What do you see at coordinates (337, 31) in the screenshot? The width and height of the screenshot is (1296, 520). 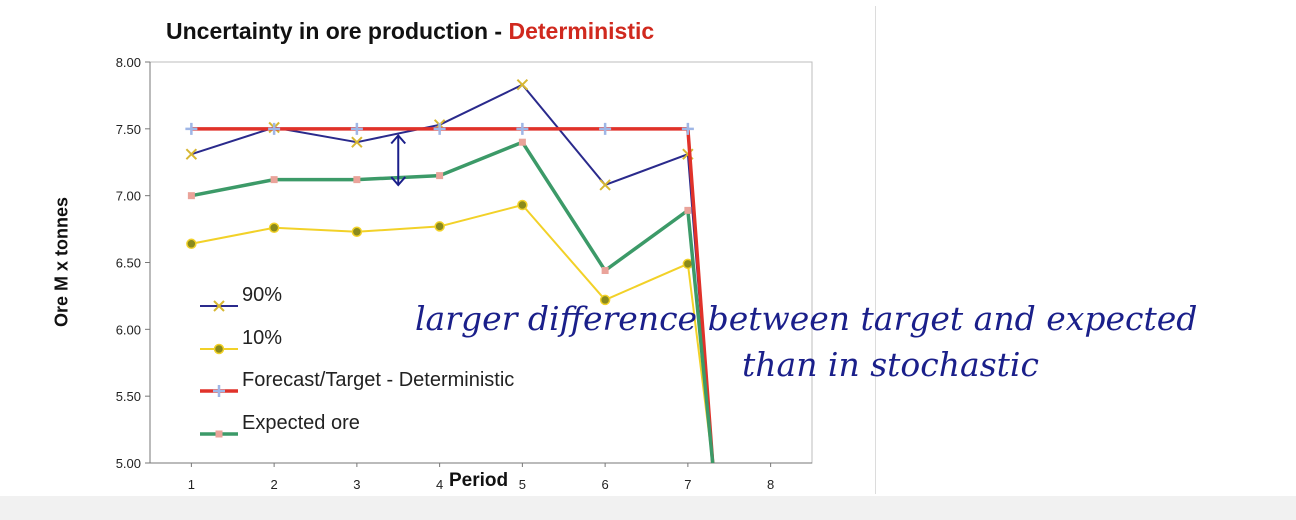 I see `chart-title-text: Uncertainty in ore production -` at bounding box center [337, 31].